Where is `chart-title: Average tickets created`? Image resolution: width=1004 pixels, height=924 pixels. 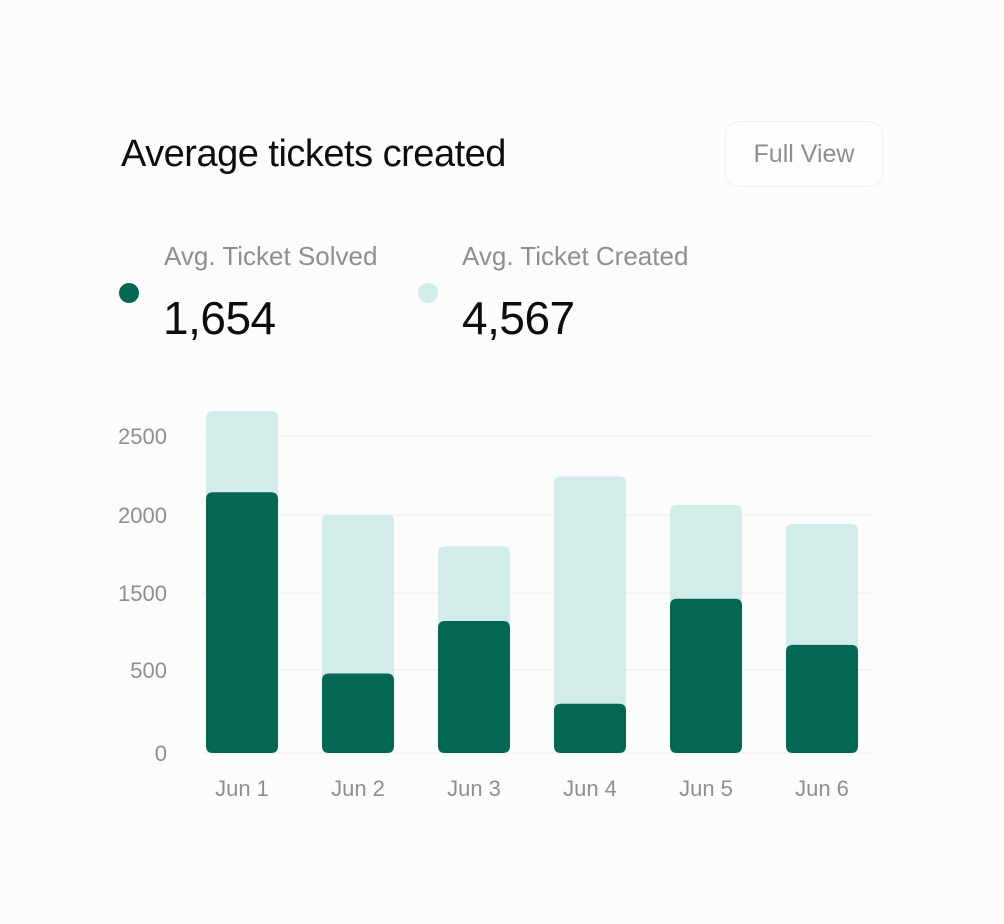 chart-title: Average tickets created is located at coordinates (313, 154).